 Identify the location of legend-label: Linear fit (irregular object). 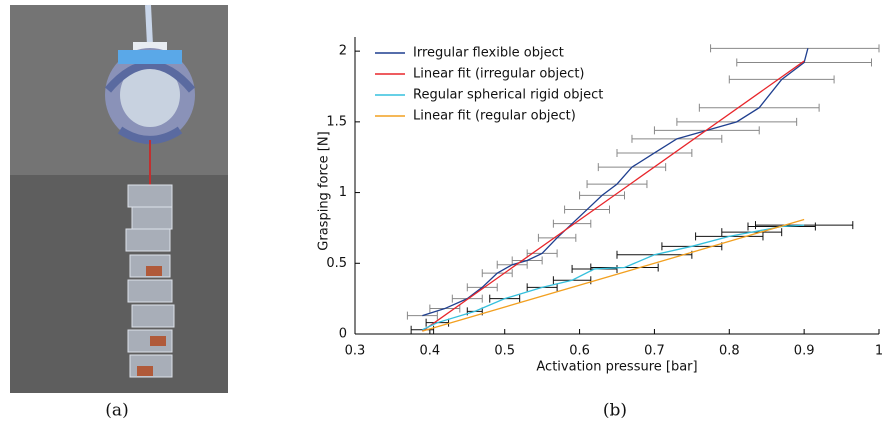
(499, 74).